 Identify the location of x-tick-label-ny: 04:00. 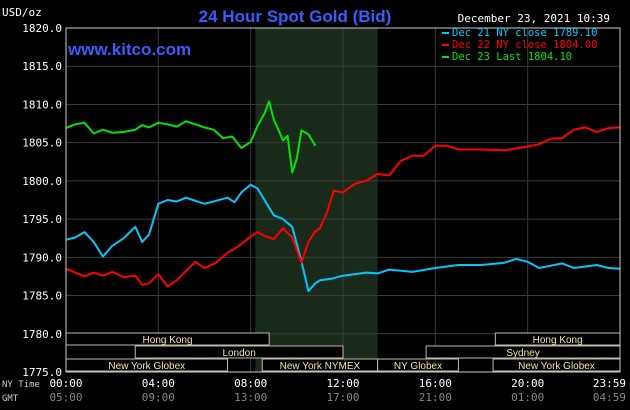
(158, 383).